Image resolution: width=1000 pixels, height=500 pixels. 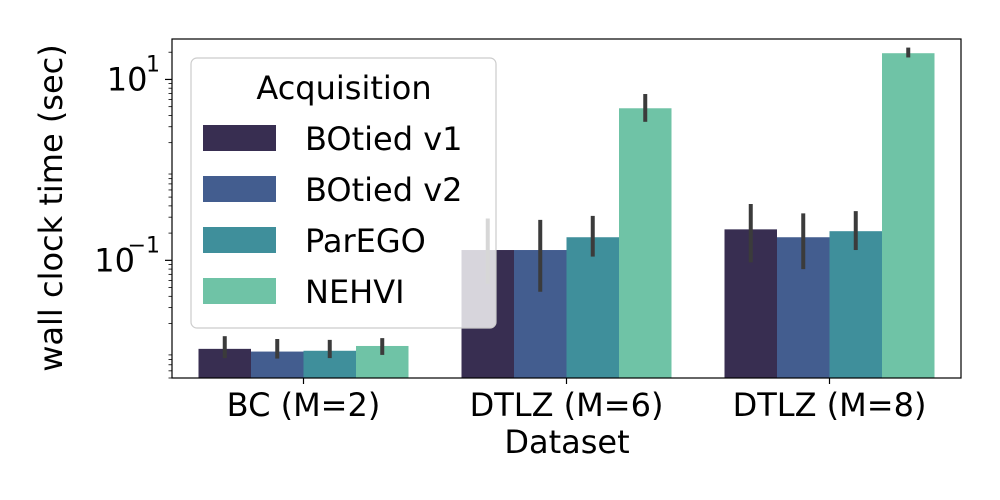 I want to click on legend-item-parego: ParEGO, so click(x=314, y=241).